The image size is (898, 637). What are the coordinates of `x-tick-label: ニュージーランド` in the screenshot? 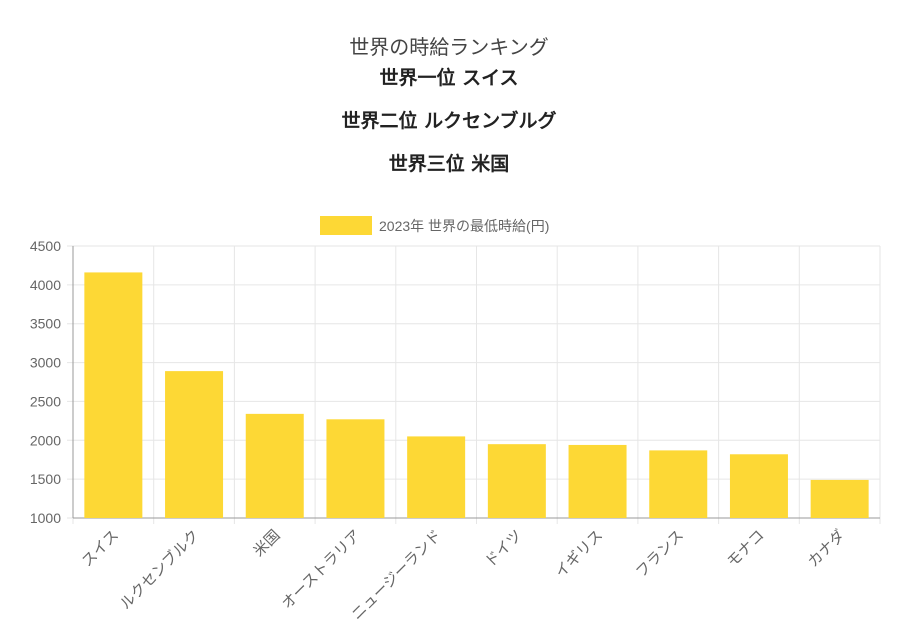 It's located at (396, 575).